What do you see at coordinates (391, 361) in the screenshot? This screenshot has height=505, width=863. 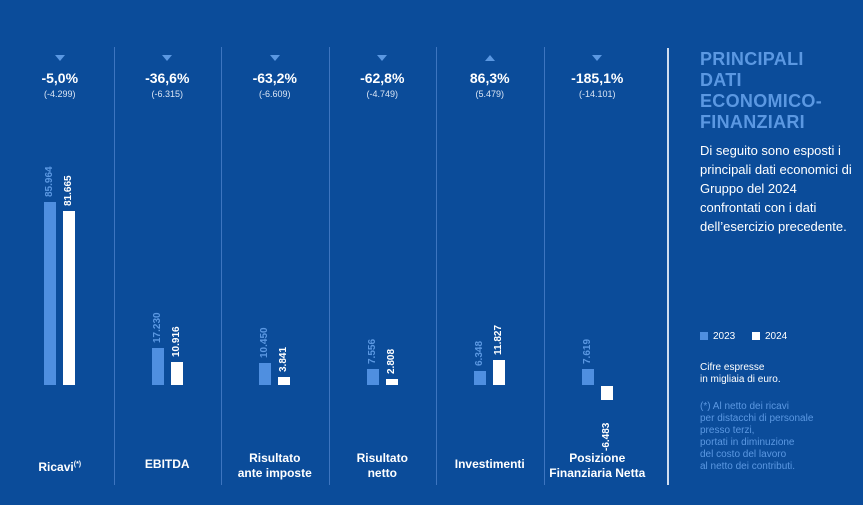 I see `value-label-2024: 2.808` at bounding box center [391, 361].